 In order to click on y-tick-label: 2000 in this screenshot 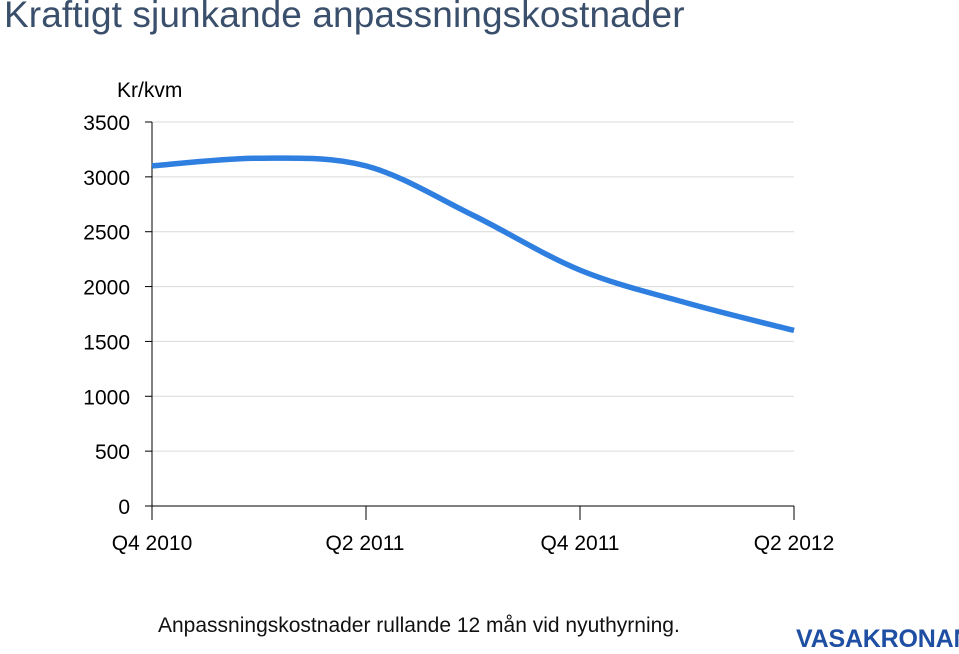, I will do `click(106, 288)`.